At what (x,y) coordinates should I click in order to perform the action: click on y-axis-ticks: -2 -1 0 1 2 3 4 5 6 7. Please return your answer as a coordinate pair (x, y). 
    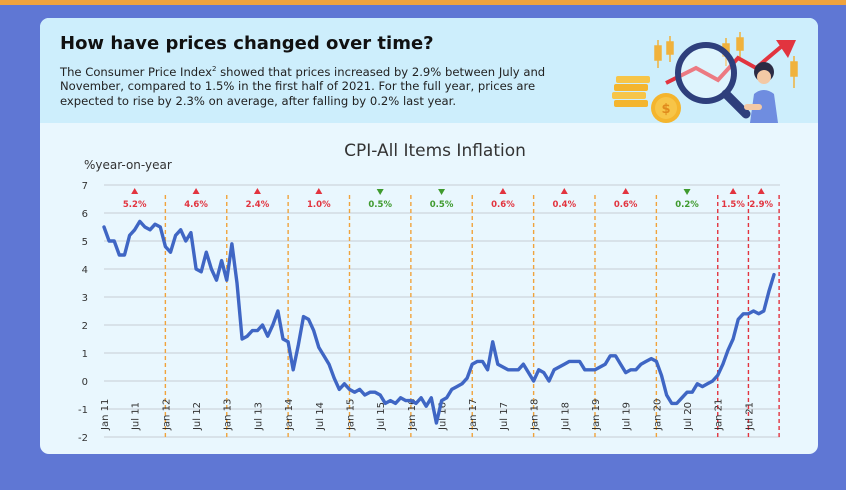
    Looking at the image, I should click on (83, 312).